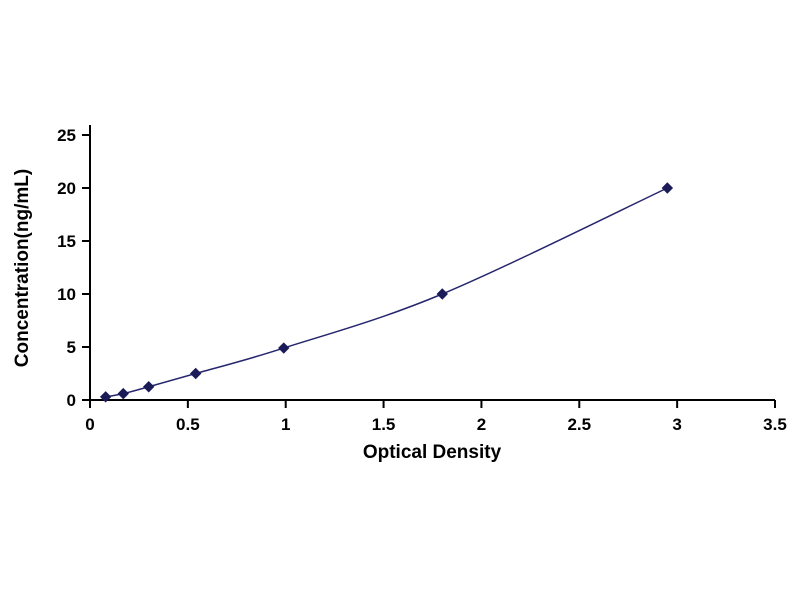  I want to click on y-tick-label: 5, so click(71, 347).